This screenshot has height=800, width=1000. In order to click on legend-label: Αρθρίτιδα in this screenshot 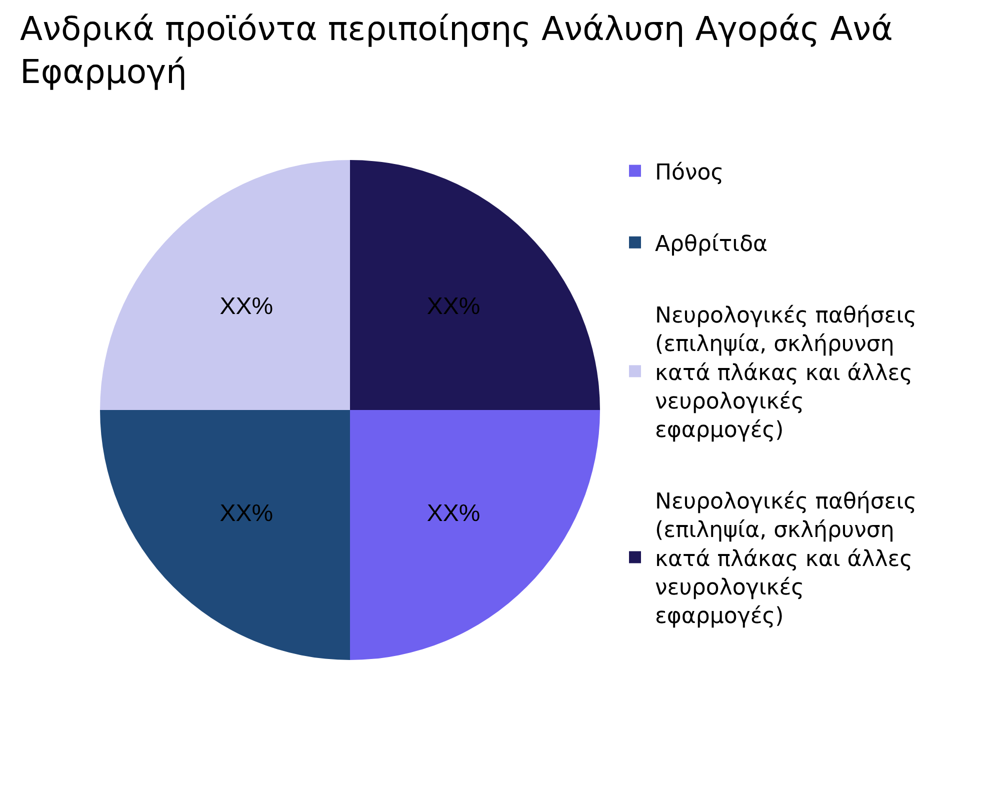, I will do `click(711, 244)`.